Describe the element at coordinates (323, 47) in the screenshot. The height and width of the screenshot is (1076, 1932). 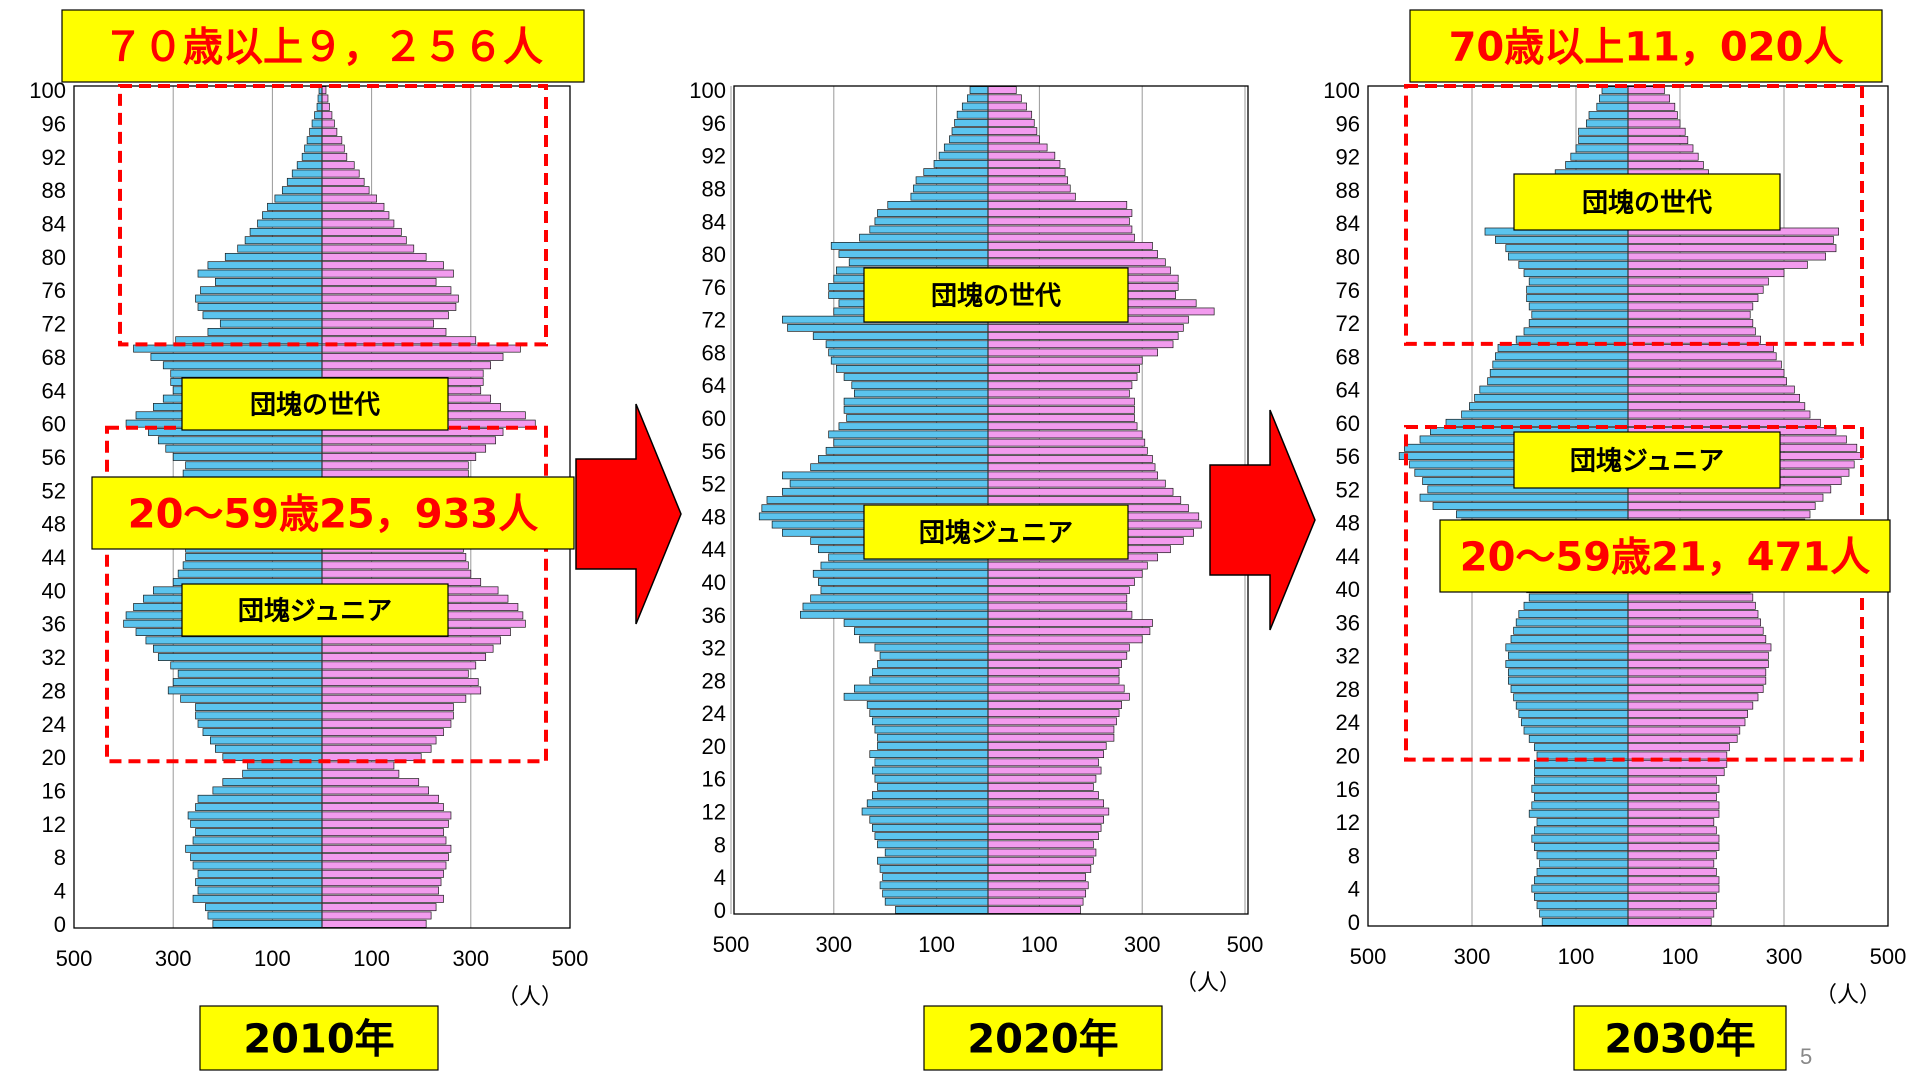
I see `elderly-count-label: ７０歳以上９，２５６人` at that location.